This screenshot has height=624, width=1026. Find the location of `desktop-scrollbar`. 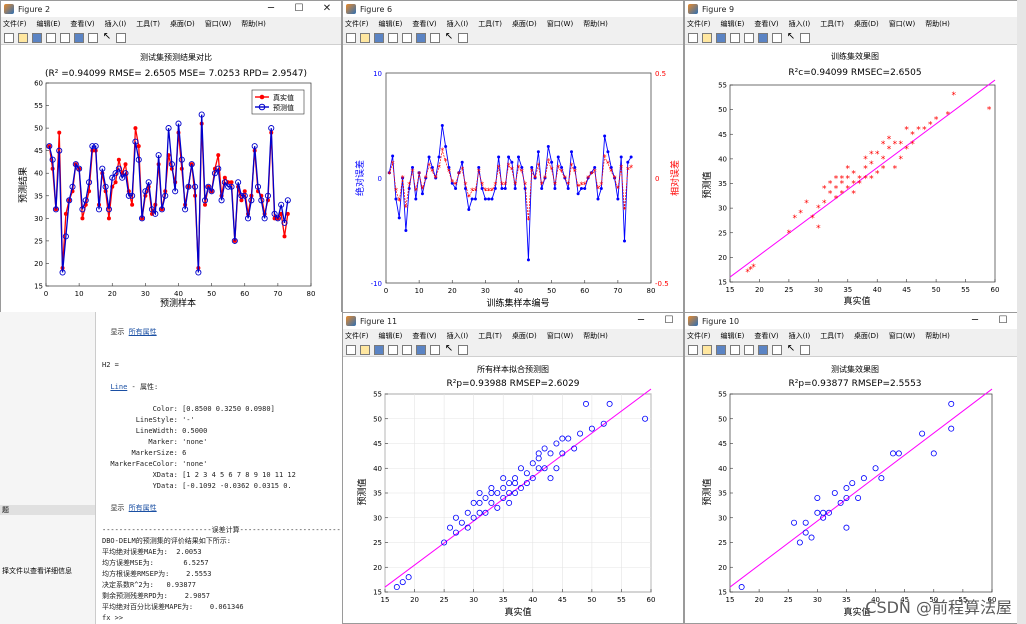

desktop-scrollbar is located at coordinates (1021, 312).